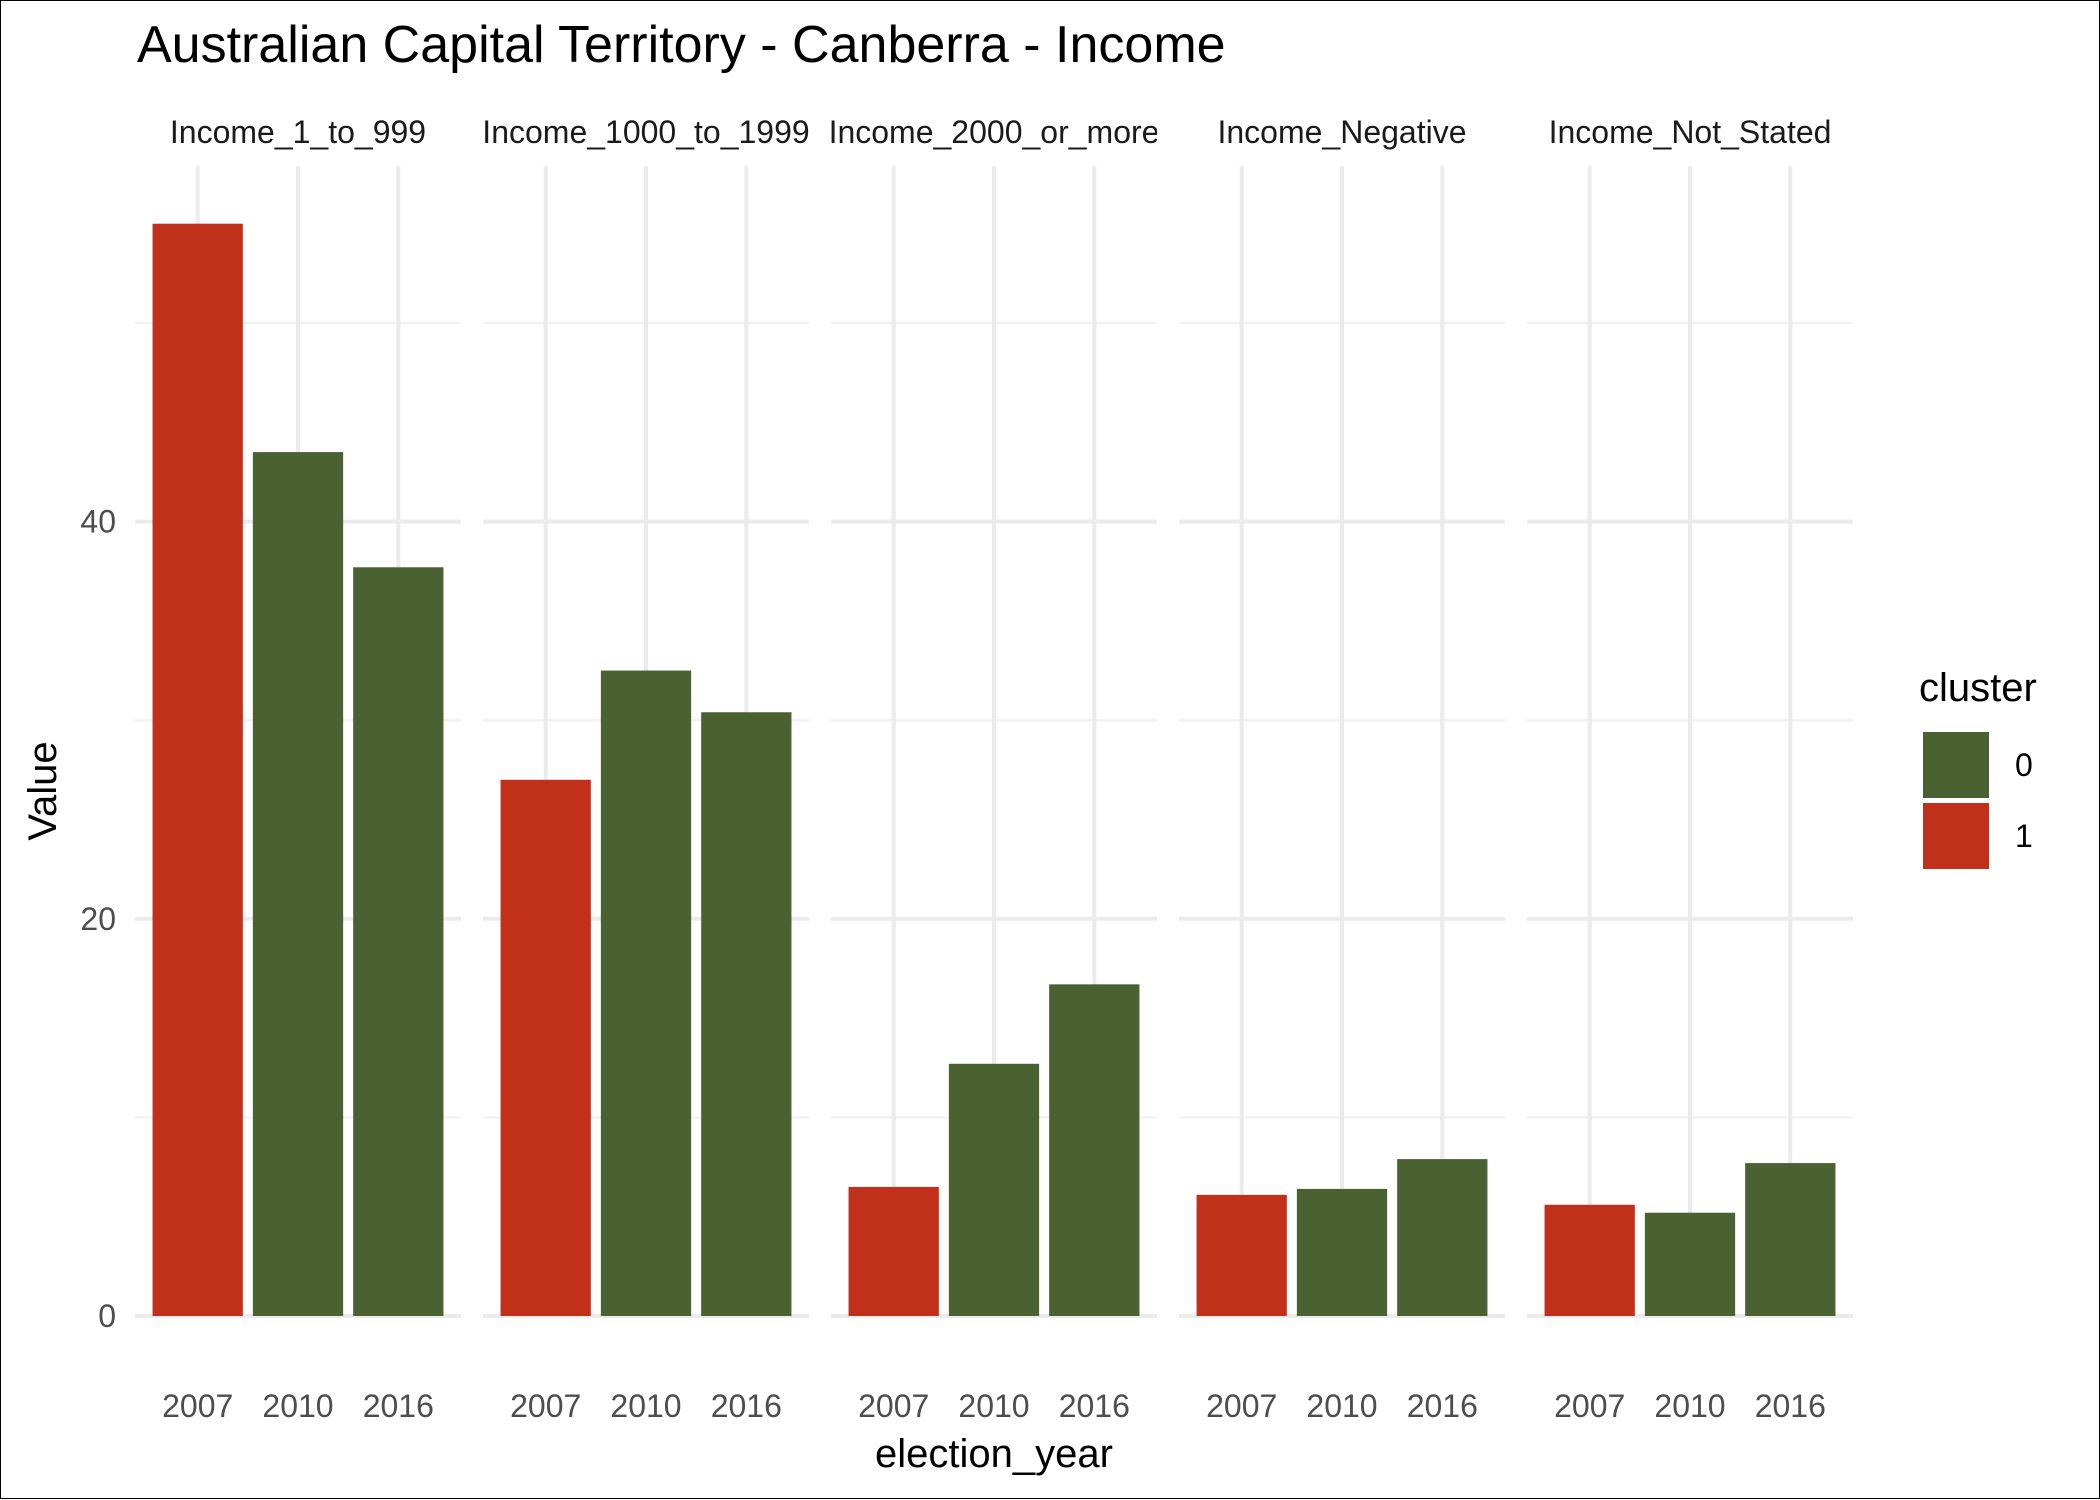 This screenshot has width=2100, height=1500. Describe the element at coordinates (994, 132) in the screenshot. I see `facet-strip-label: Income_2000_or_more` at that location.